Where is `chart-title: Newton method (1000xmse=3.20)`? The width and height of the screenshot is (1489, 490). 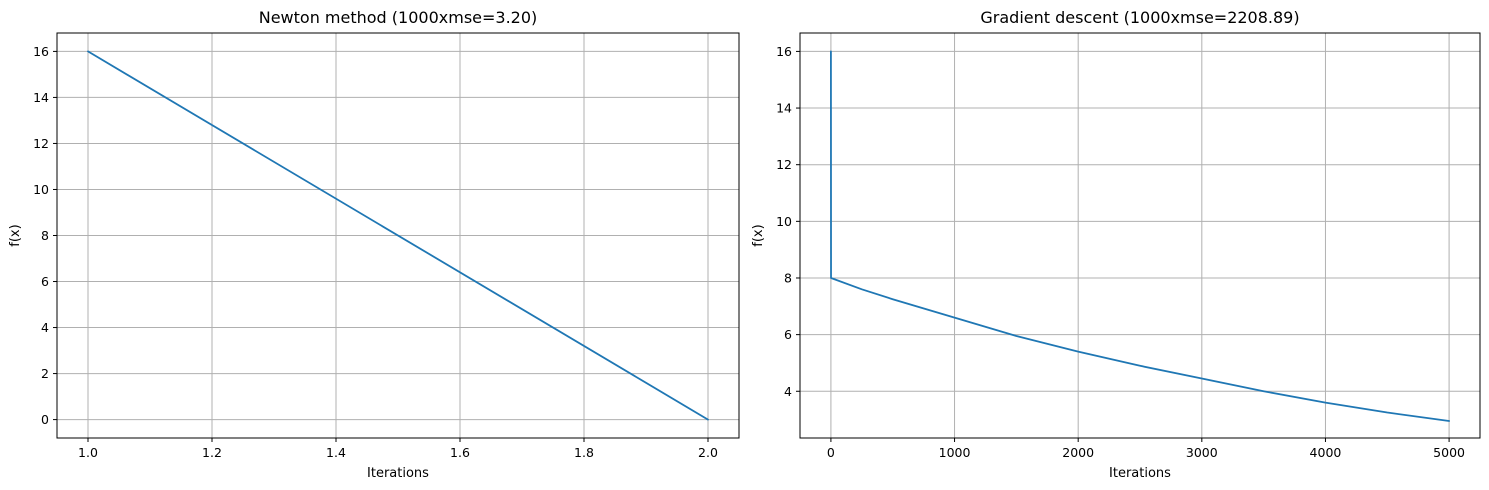
chart-title: Newton method (1000xmse=3.20) is located at coordinates (398, 17).